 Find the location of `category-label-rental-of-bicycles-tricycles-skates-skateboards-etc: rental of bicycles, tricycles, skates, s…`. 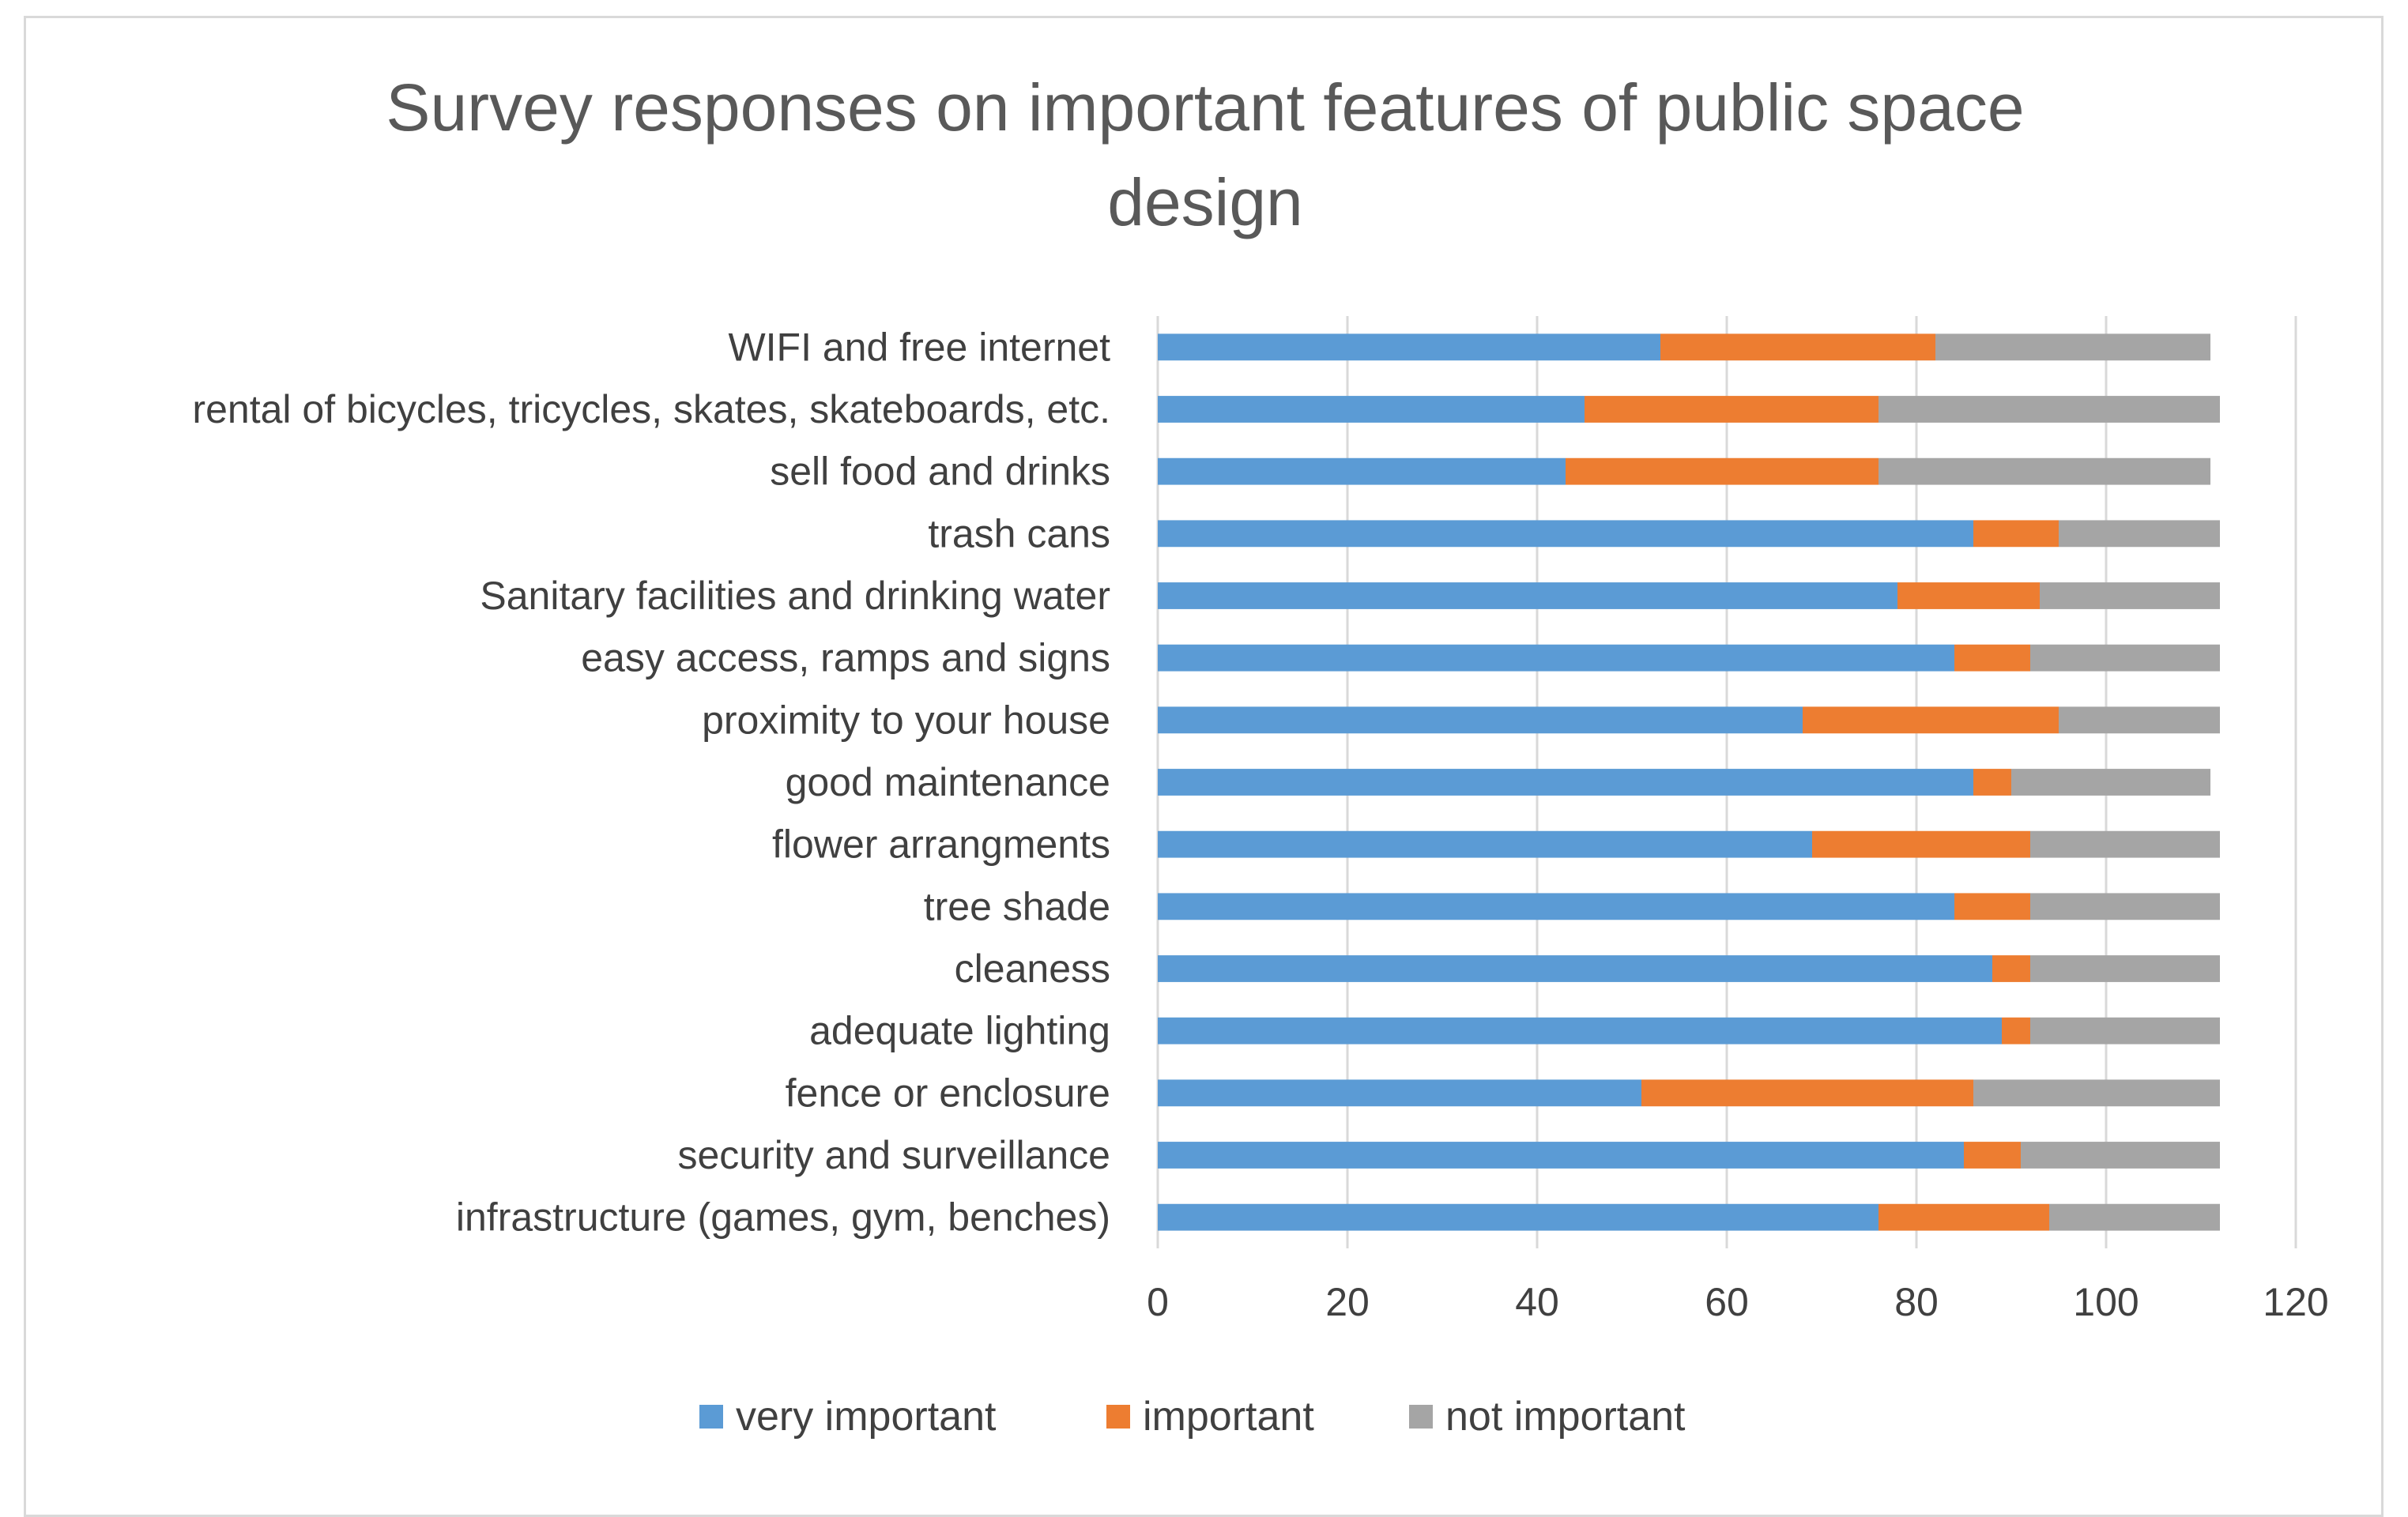

category-label-rental-of-bicycles-tricycles-skates-skateboards-etc: rental of bicycles, tricycles, skates, s… is located at coordinates (651, 409).